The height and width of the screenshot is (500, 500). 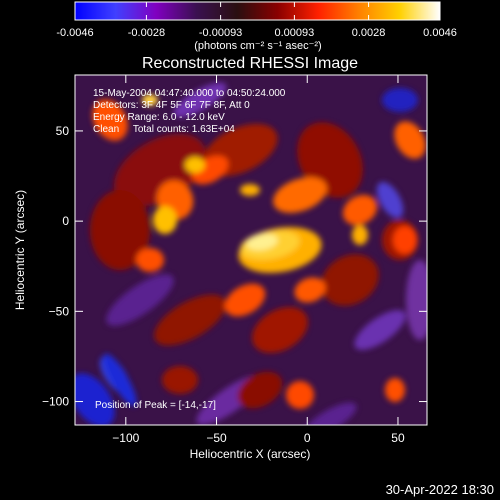 I want to click on colorbar-tick-label: -0.00093, so click(x=220, y=33).